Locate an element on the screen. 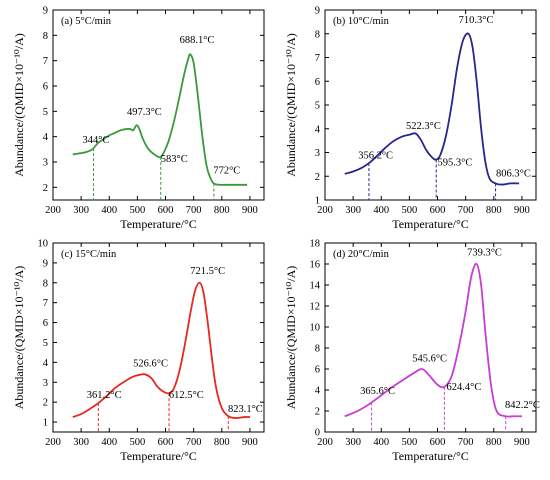  annotation-label: 344°C is located at coordinates (96, 140).